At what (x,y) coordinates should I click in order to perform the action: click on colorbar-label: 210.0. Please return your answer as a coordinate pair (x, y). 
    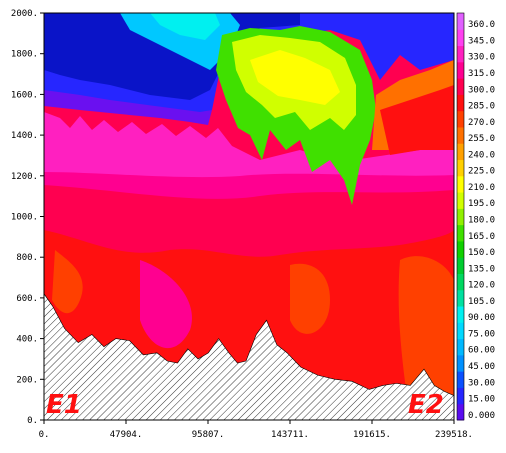
    Looking at the image, I should click on (481, 188).